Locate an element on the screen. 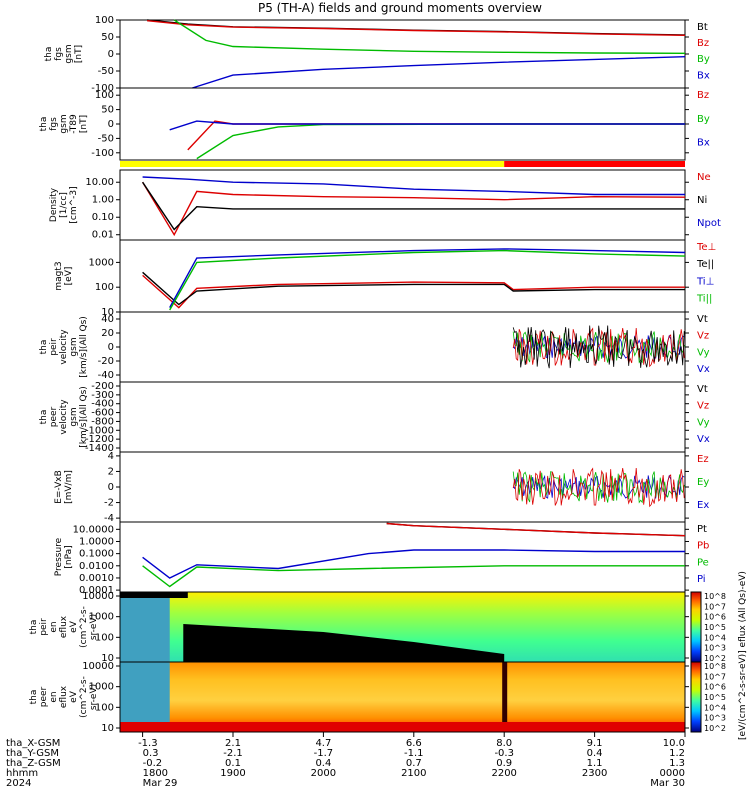 This screenshot has height=804, width=750. y-tick-label: 10 is located at coordinates (107, 728).